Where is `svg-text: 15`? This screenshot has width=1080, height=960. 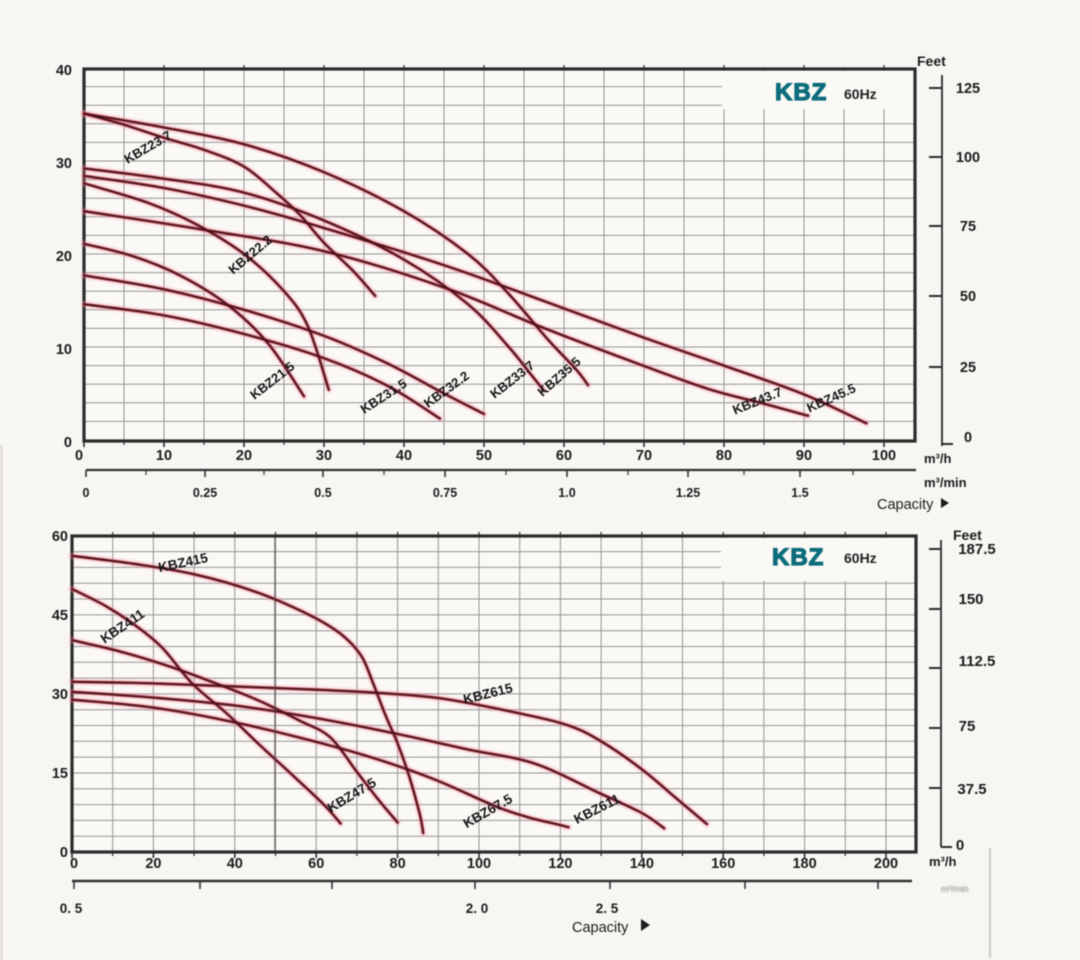
svg-text: 15 is located at coordinates (60, 774).